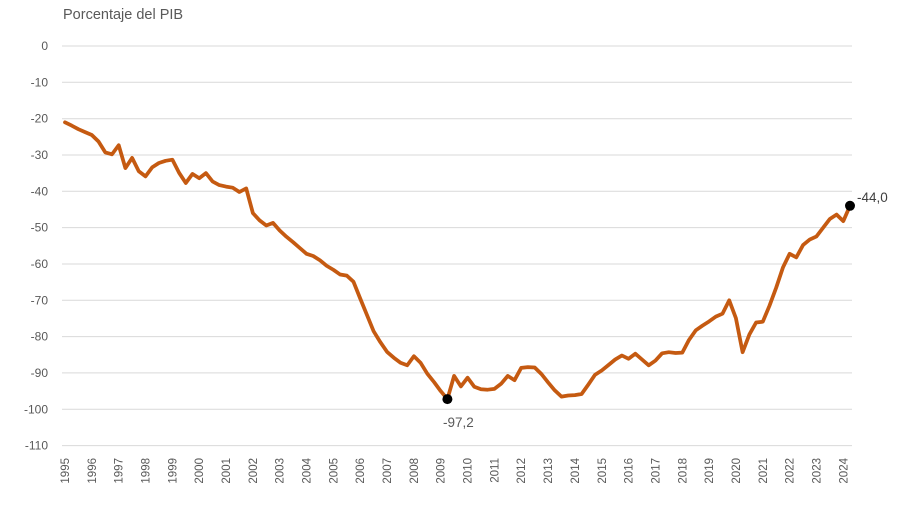  Describe the element at coordinates (173, 471) in the screenshot. I see `x-axis-tick-label: 1999` at that location.